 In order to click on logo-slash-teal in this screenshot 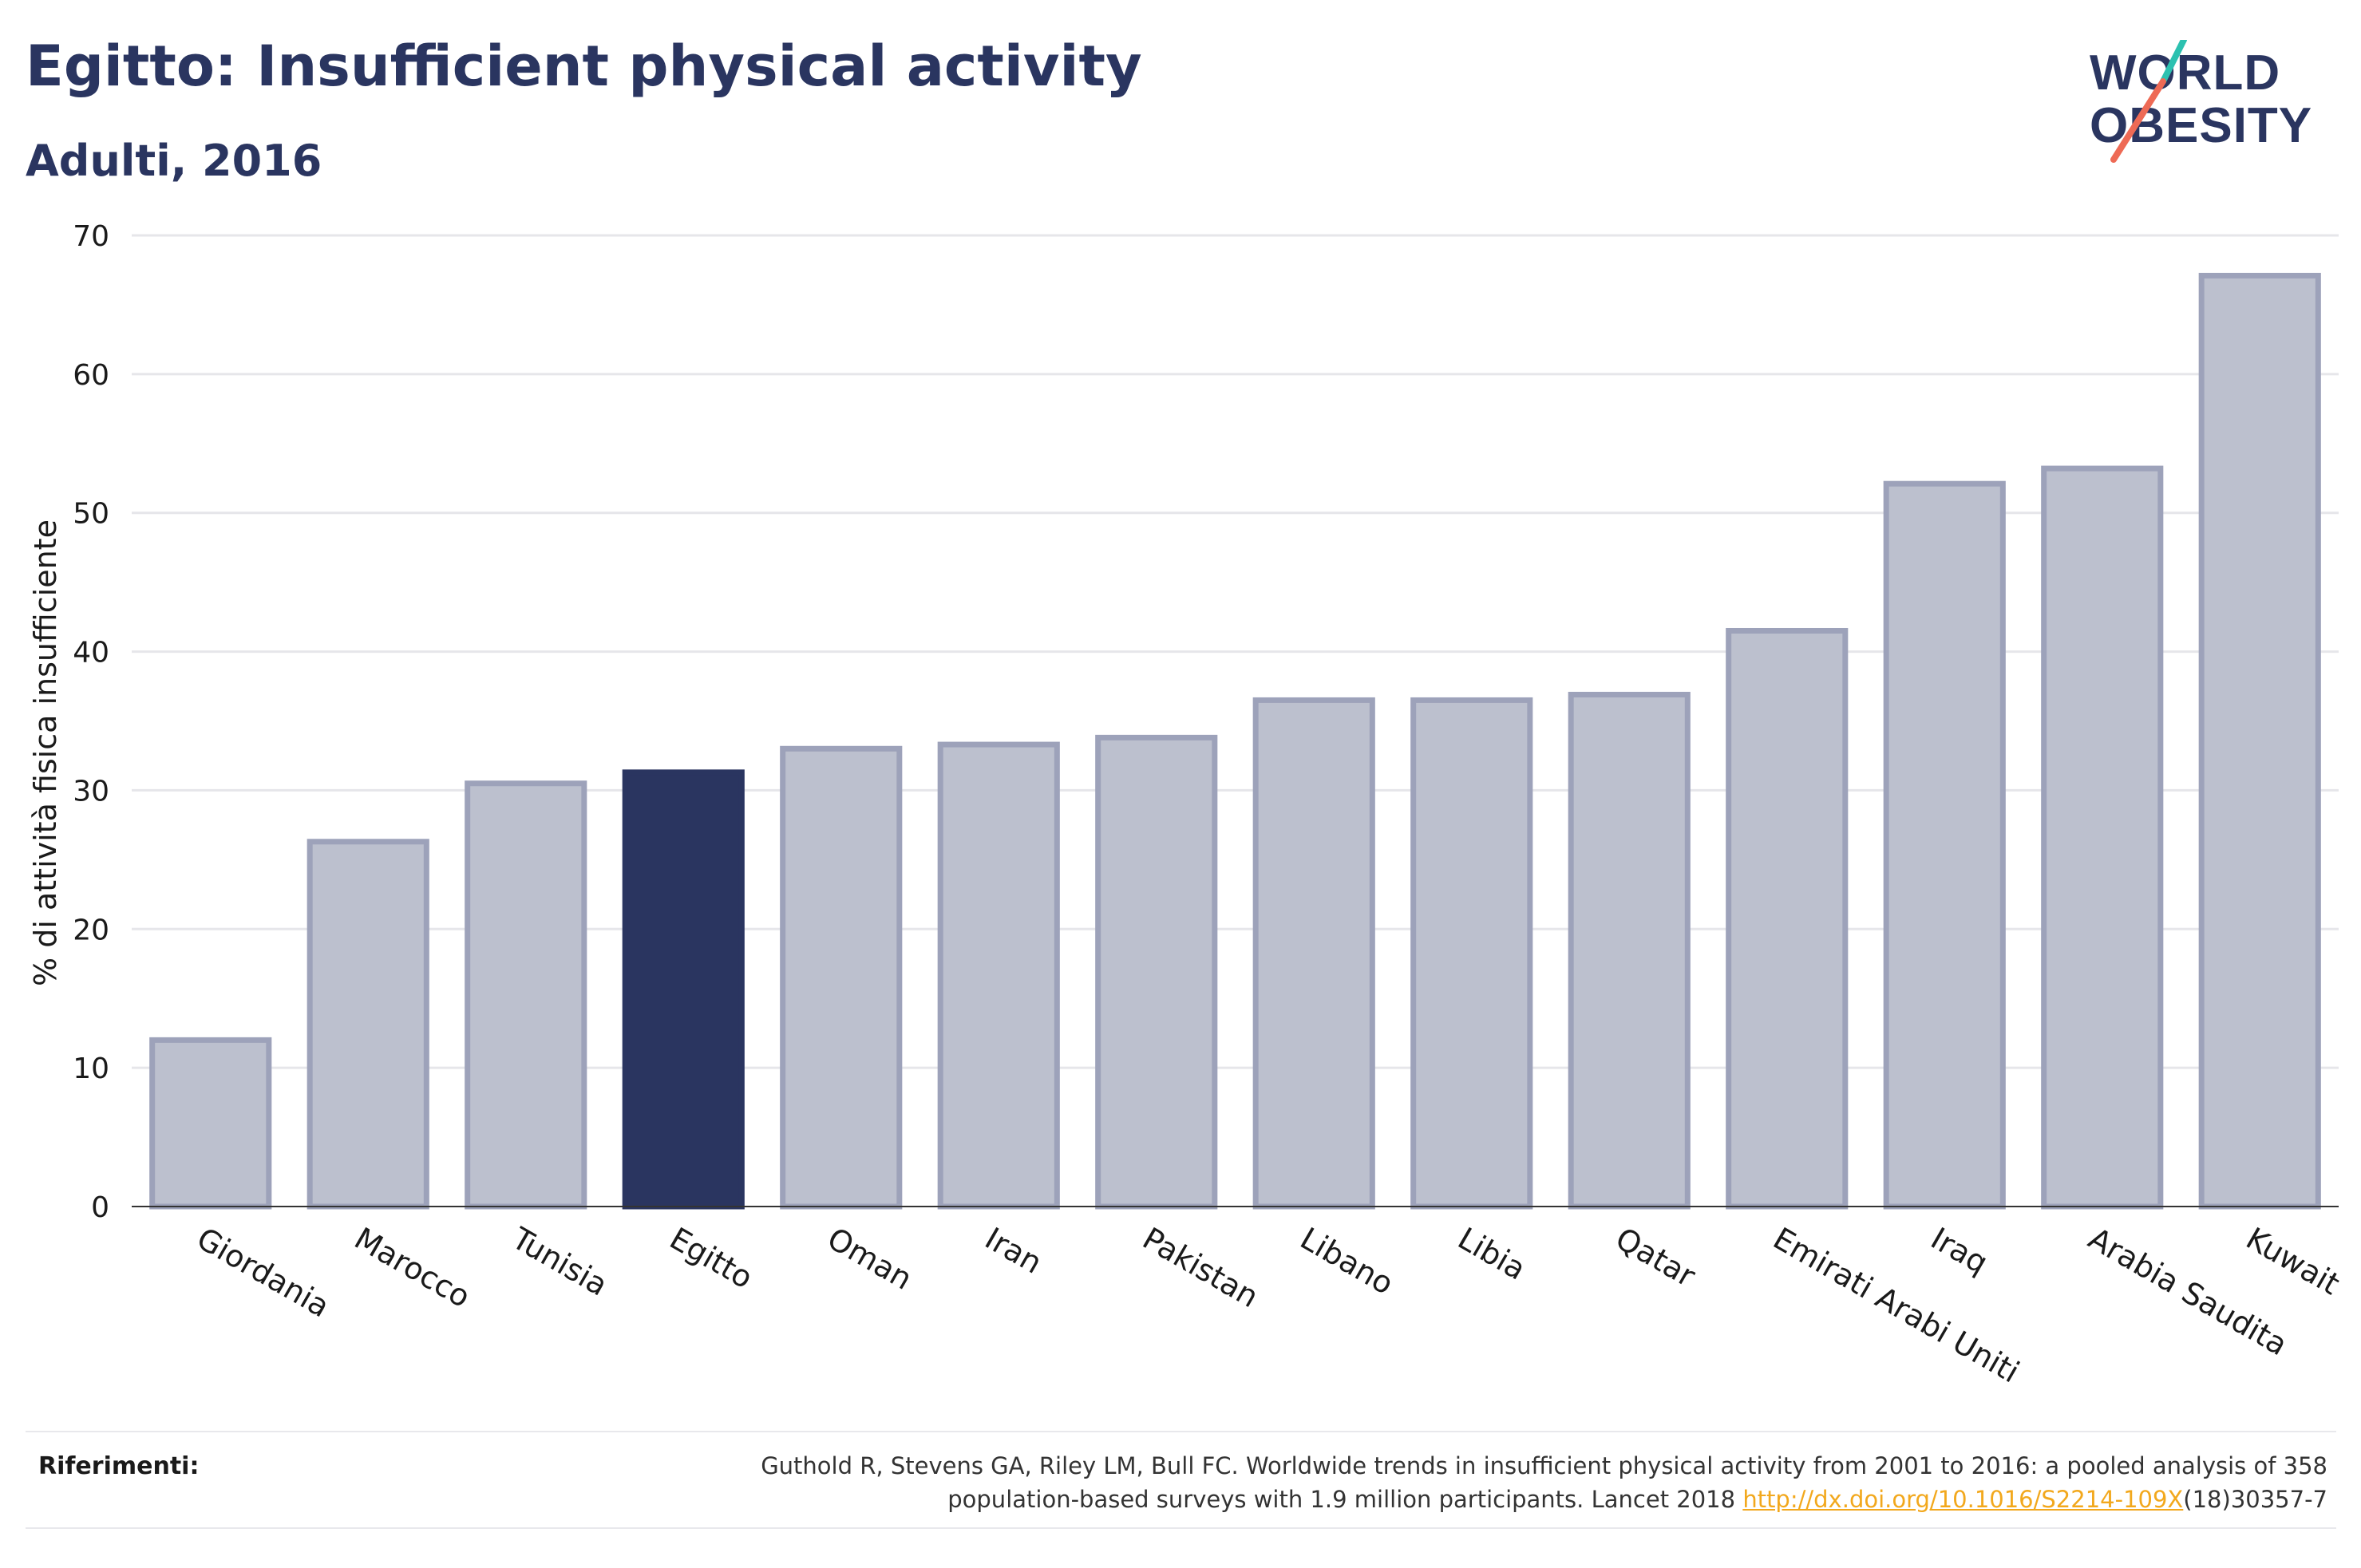, I will do `click(2173, 62)`.